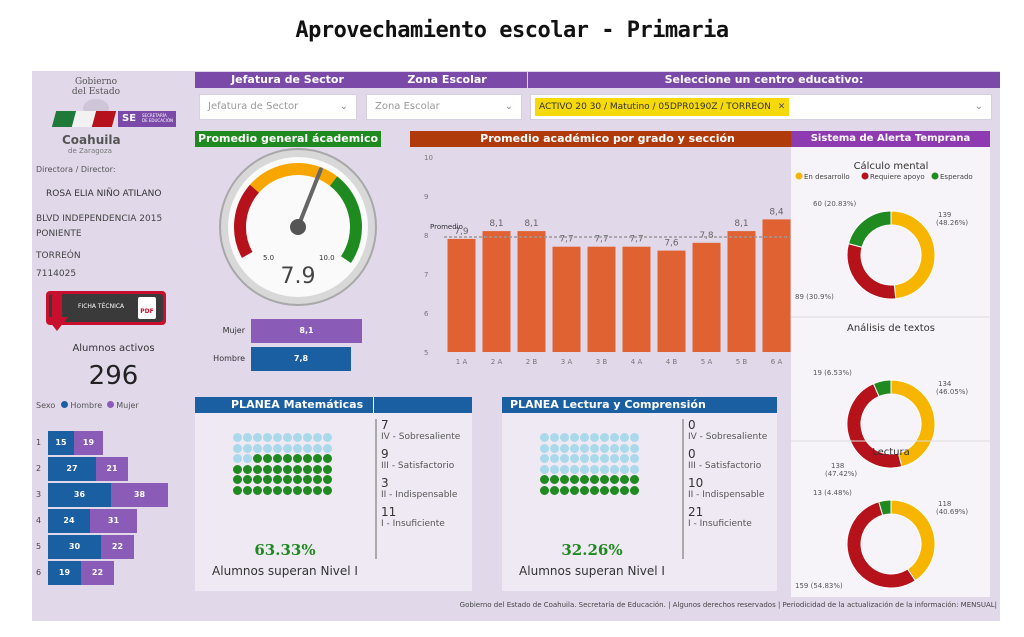 Image resolution: width=1024 pixels, height=637 pixels. What do you see at coordinates (671, 244) in the screenshot?
I see `bar-value-label: 7,6` at bounding box center [671, 244].